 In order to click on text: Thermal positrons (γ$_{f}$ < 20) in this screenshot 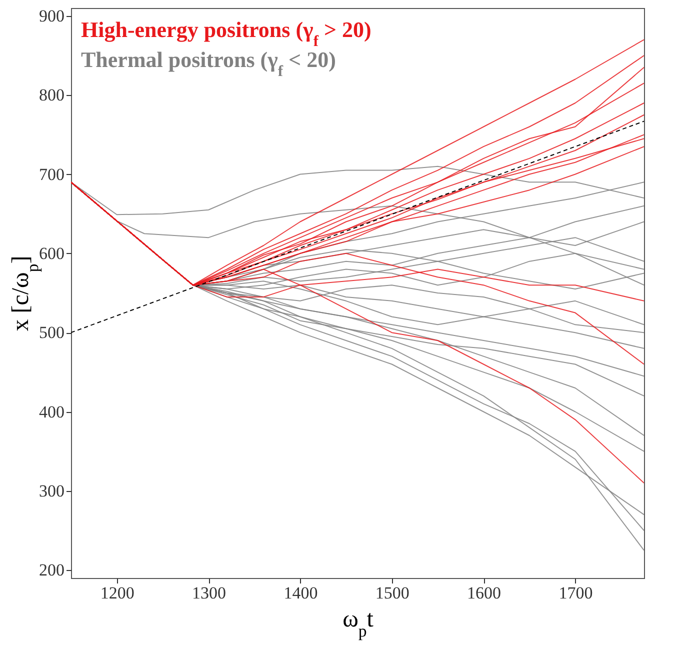, I will do `click(208, 63)`.